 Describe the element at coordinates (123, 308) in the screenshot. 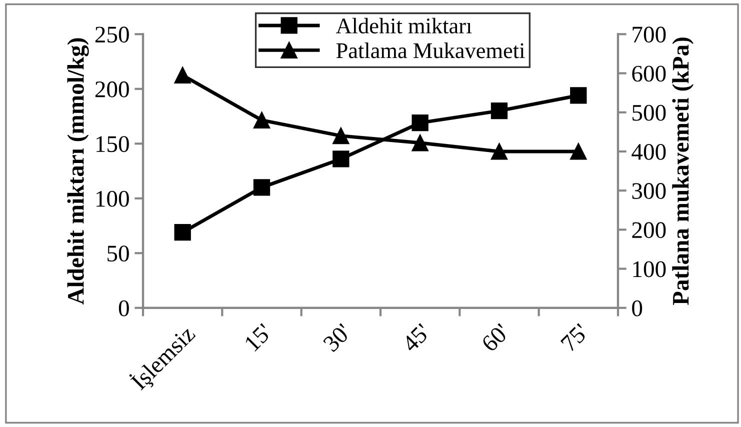

I see `y-tick-label: 0` at that location.